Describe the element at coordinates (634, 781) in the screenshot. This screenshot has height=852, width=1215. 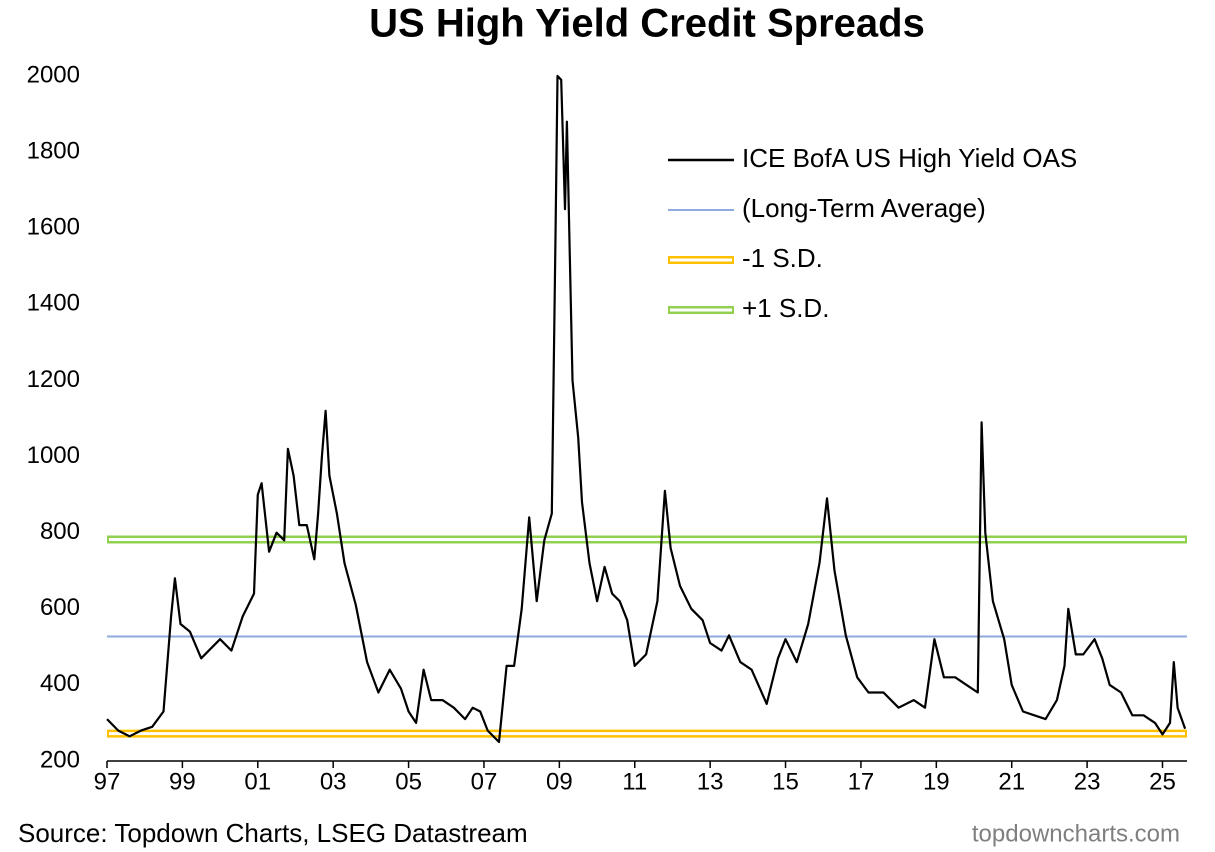
I see `x-tick-label: 11` at that location.